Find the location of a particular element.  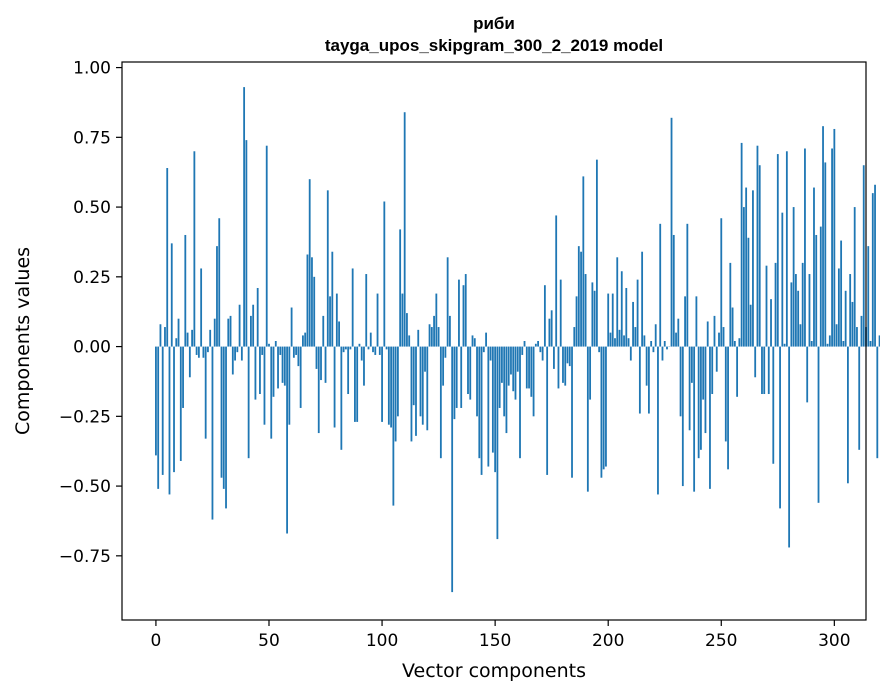

chart-title: риби is located at coordinates (494, 23).